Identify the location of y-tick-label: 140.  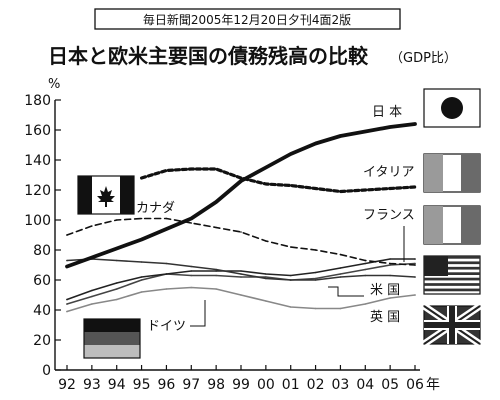
(37, 161).